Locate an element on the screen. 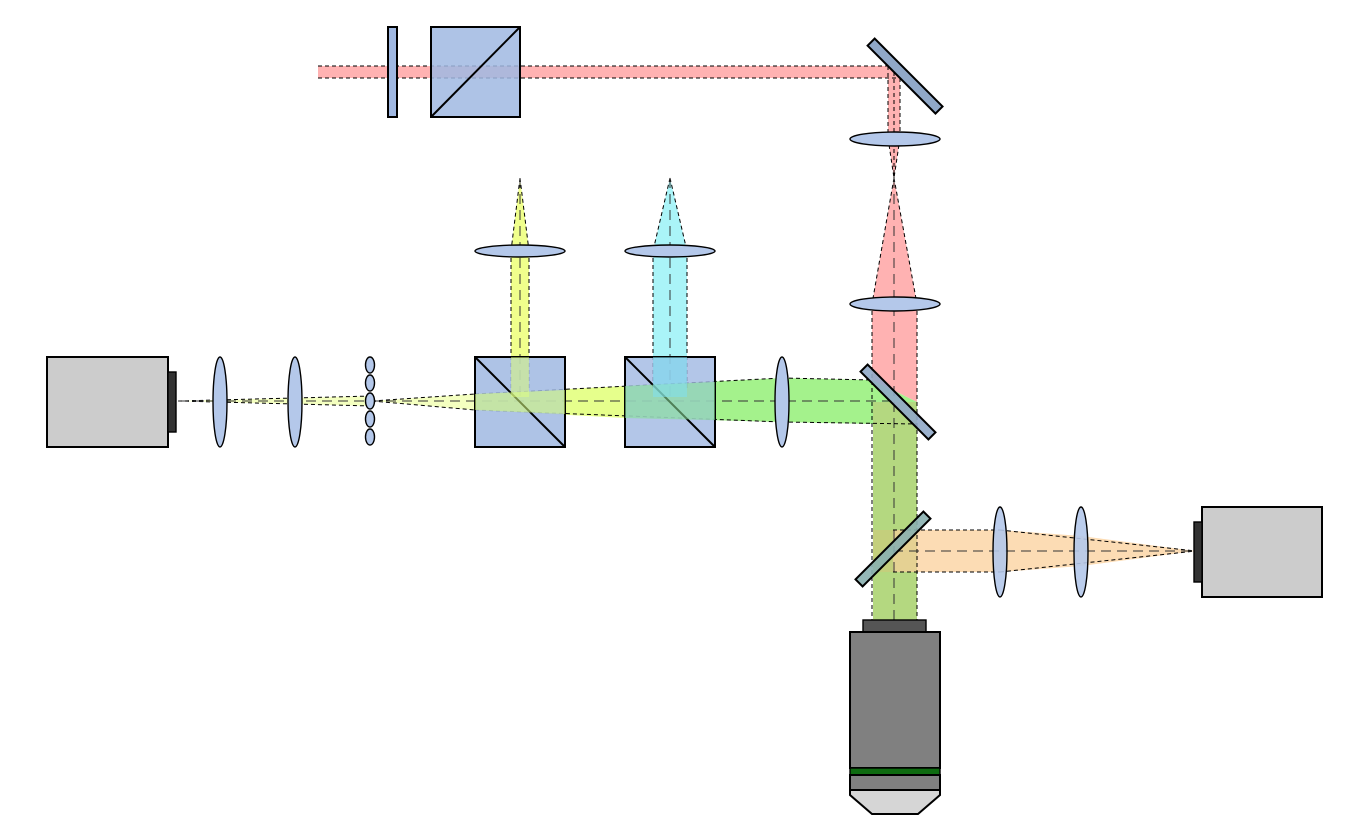  microlens-array is located at coordinates (370, 401).